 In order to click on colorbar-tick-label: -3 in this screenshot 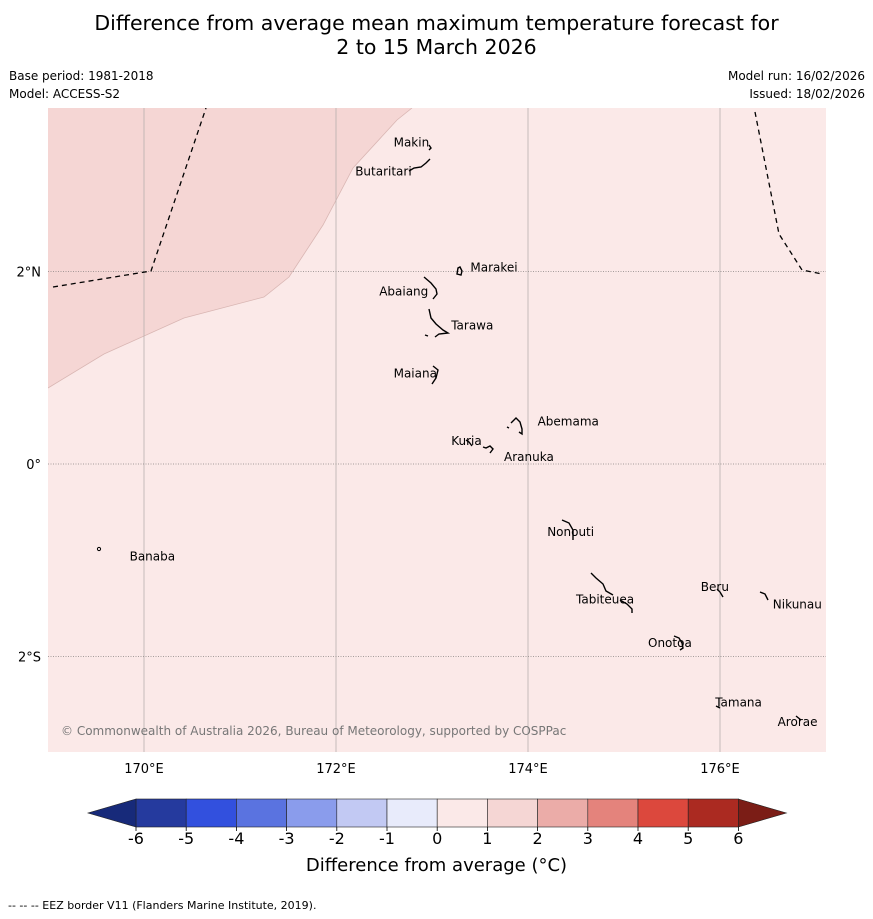, I will do `click(287, 838)`.